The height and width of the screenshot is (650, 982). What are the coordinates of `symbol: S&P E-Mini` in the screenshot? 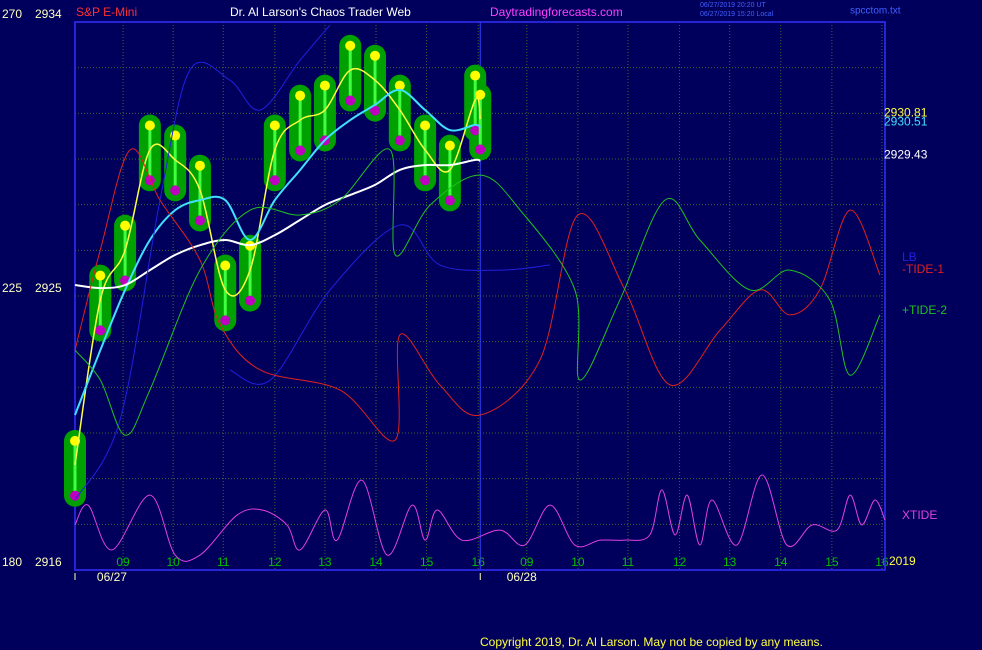 It's located at (106, 12).